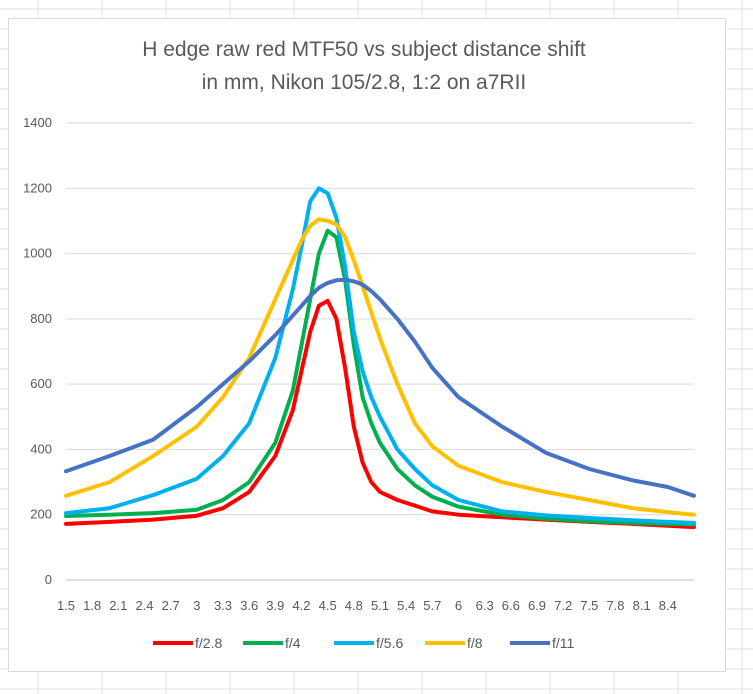 Image resolution: width=753 pixels, height=694 pixels. I want to click on x-tick-label: 2.1, so click(118, 605).